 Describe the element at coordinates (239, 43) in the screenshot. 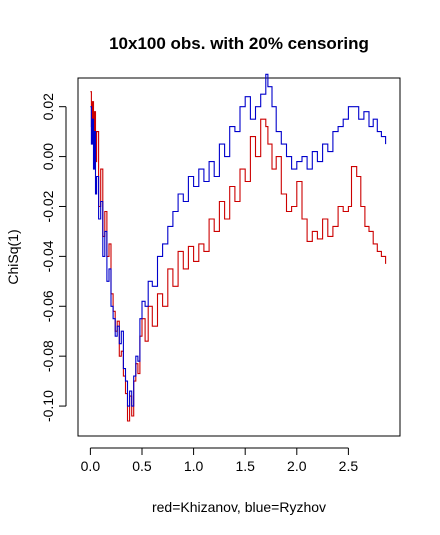

I see `chart-title: 10x100 obs. with 20% censoring` at that location.